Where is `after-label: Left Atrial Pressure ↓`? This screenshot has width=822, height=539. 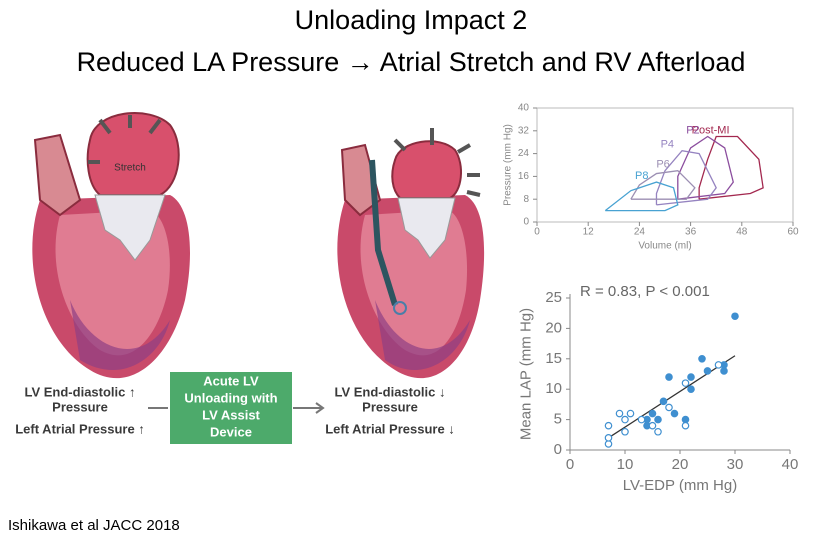
after-label: Left Atrial Pressure ↓ is located at coordinates (390, 428).